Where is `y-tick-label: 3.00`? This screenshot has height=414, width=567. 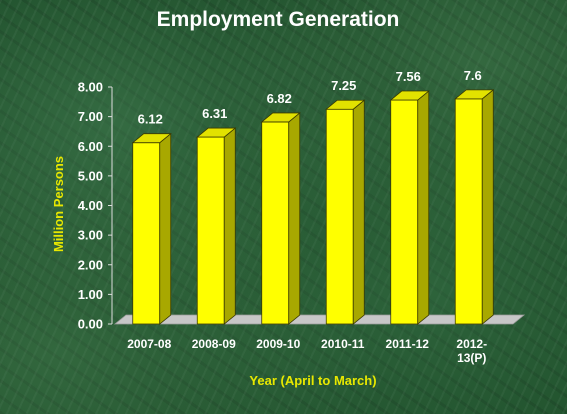 y-tick-label: 3.00 is located at coordinates (90, 235).